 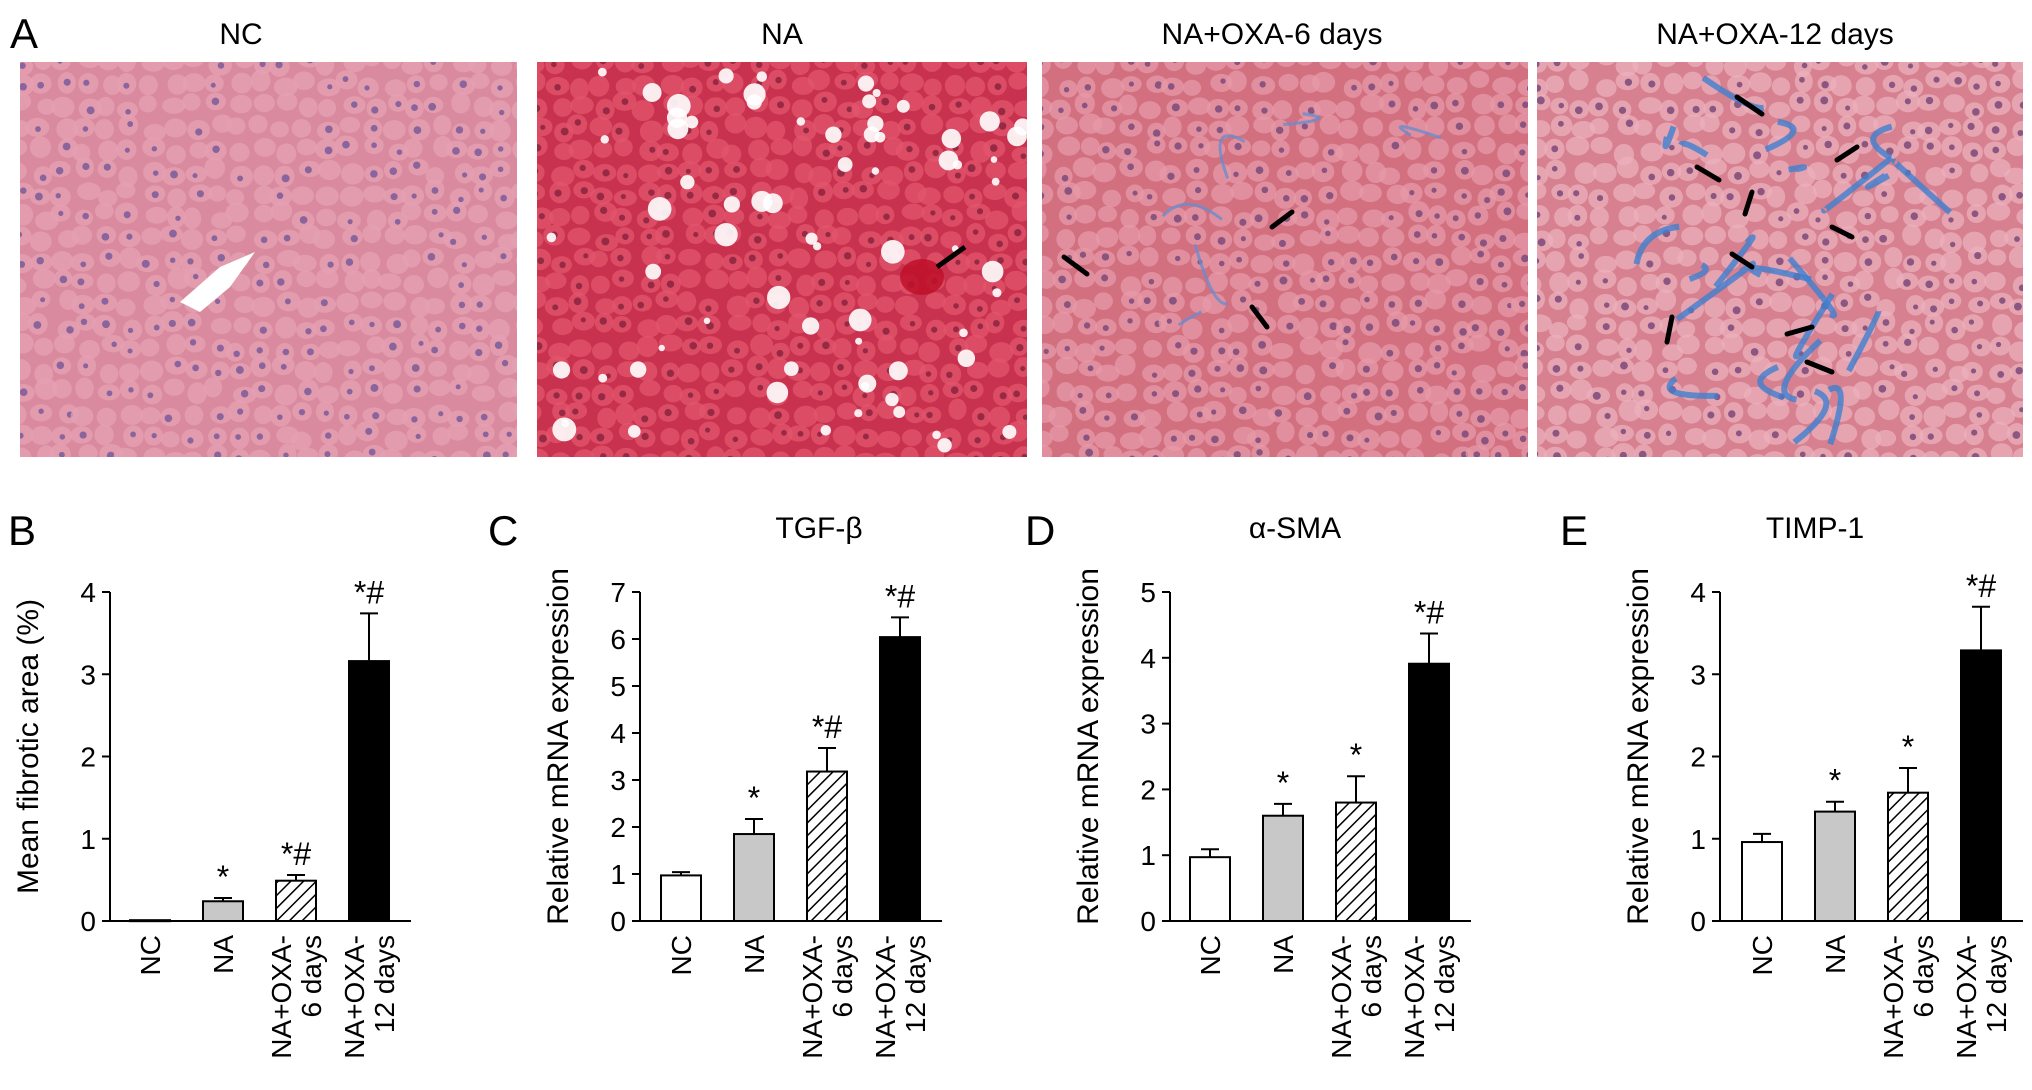 What do you see at coordinates (1295, 528) in the screenshot?
I see `chart-title: α-SMA` at bounding box center [1295, 528].